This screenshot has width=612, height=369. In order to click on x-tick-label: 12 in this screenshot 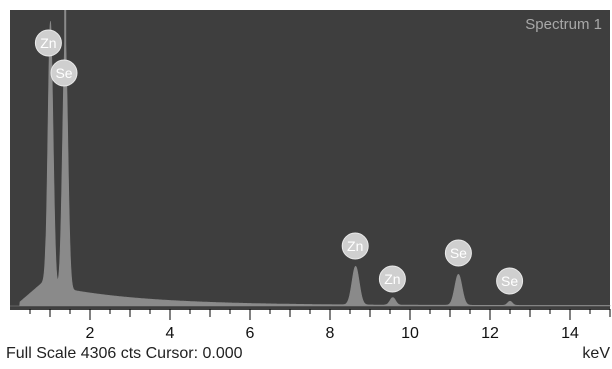, I will do `click(490, 333)`.